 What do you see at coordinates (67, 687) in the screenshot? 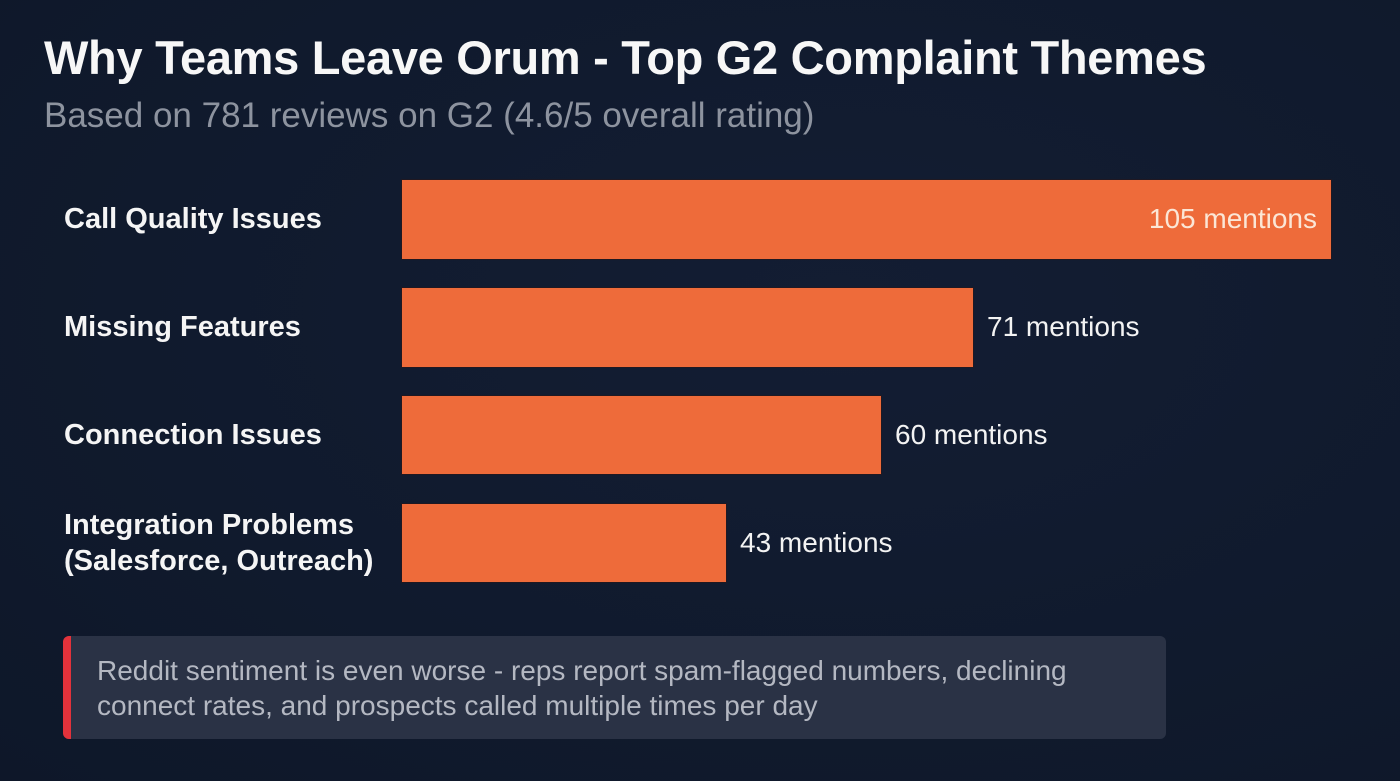
I see `callout-accent-bar` at bounding box center [67, 687].